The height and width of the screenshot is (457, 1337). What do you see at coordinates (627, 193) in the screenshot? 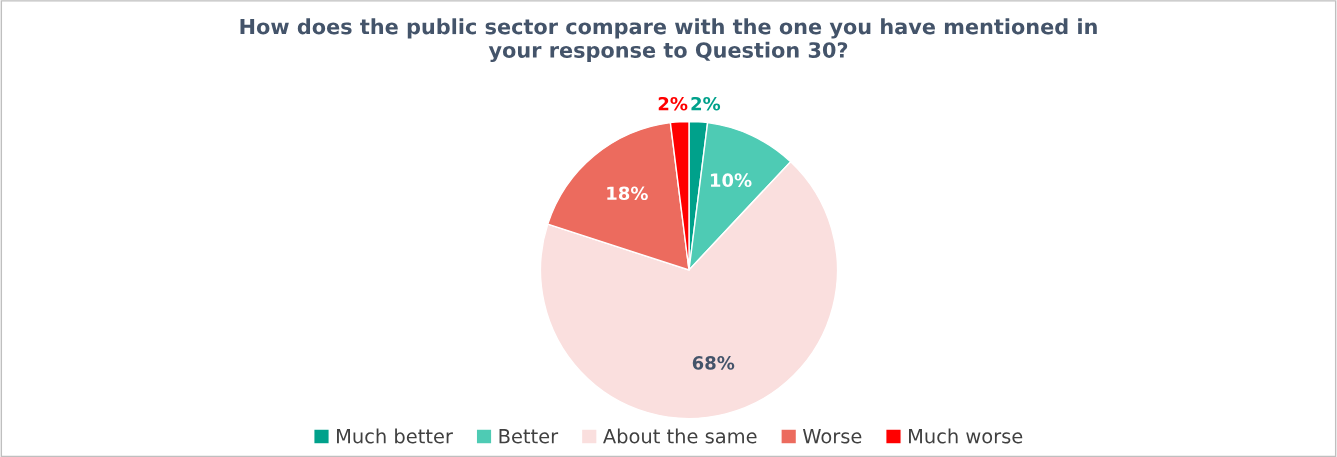
I see `data-label: 18%` at bounding box center [627, 193].